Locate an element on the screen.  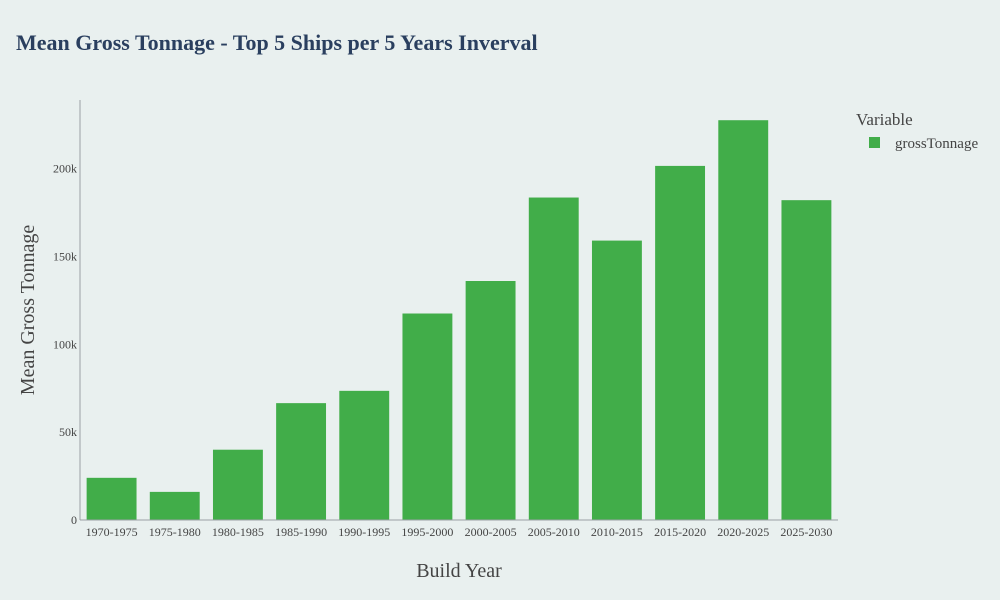
bar-2015-2020 is located at coordinates (680, 342).